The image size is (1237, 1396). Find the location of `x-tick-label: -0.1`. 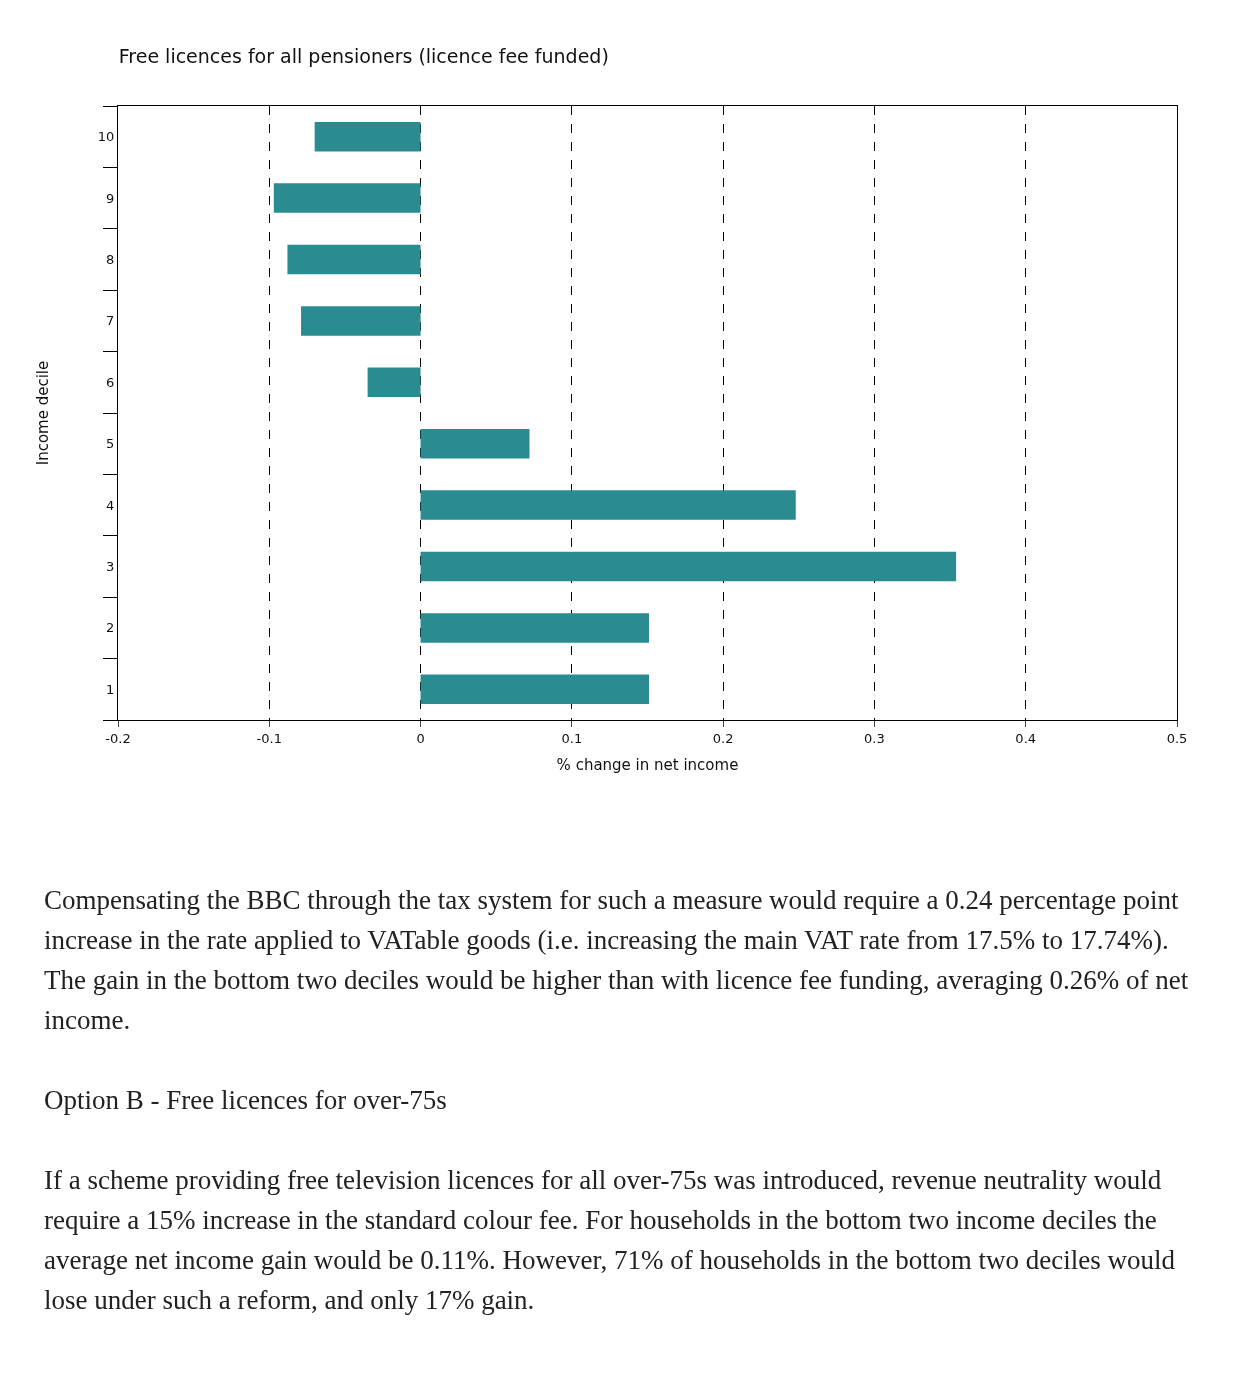

x-tick-label: -0.1 is located at coordinates (269, 738).